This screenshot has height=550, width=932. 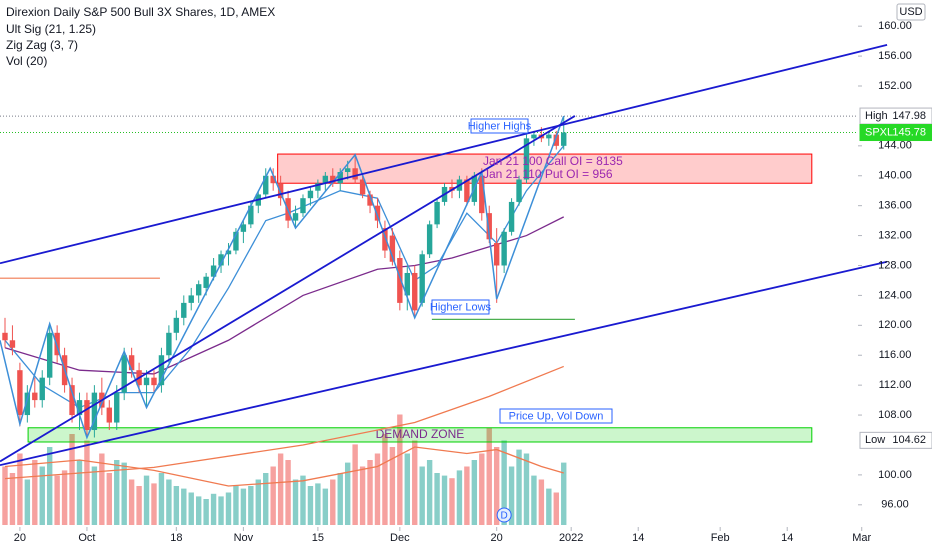 I want to click on indicator-label: Vol (20), so click(x=26, y=61).